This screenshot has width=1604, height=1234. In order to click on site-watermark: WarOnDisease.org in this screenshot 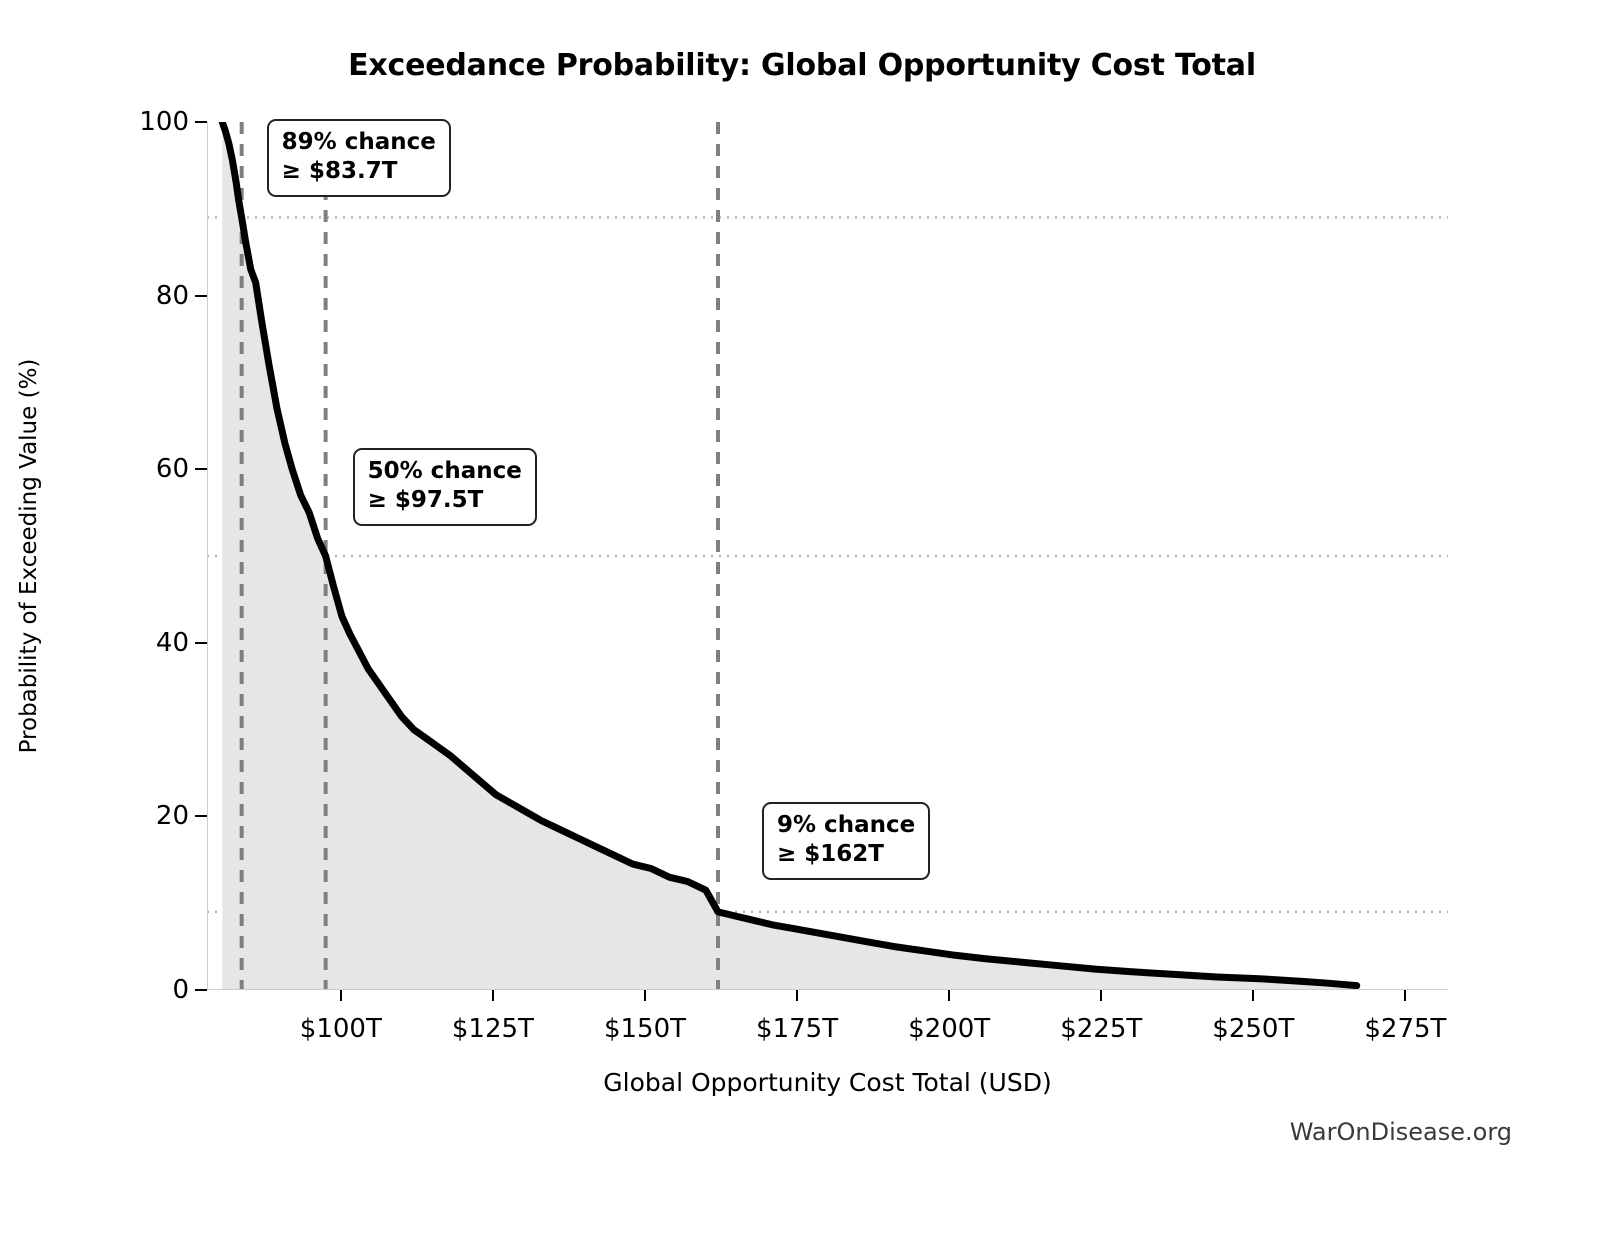, I will do `click(1400, 1132)`.